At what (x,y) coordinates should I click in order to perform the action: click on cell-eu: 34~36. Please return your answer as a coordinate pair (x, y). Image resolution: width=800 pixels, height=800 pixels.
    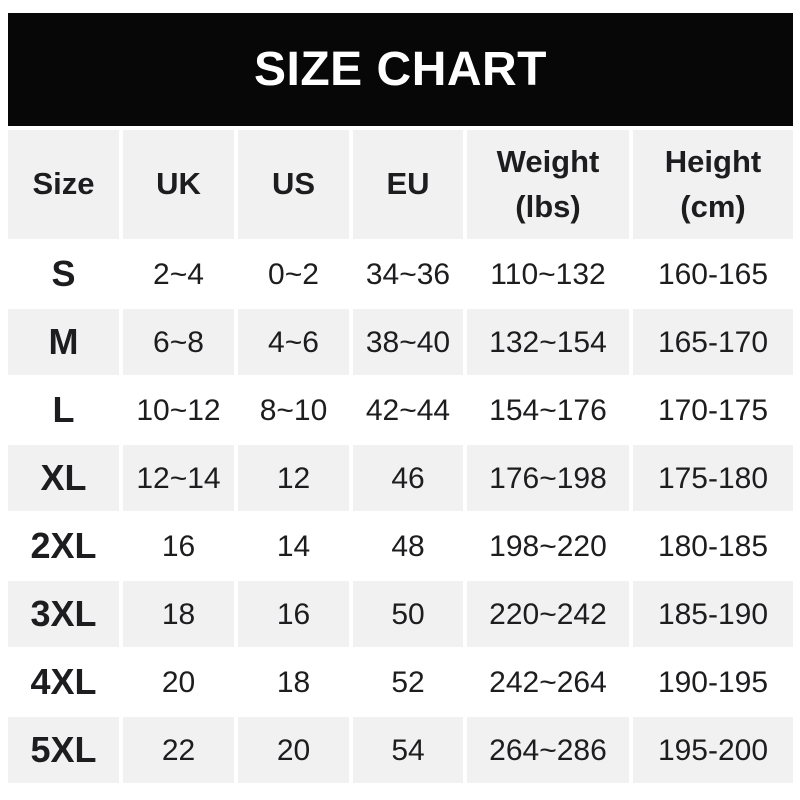
    Looking at the image, I should click on (408, 274).